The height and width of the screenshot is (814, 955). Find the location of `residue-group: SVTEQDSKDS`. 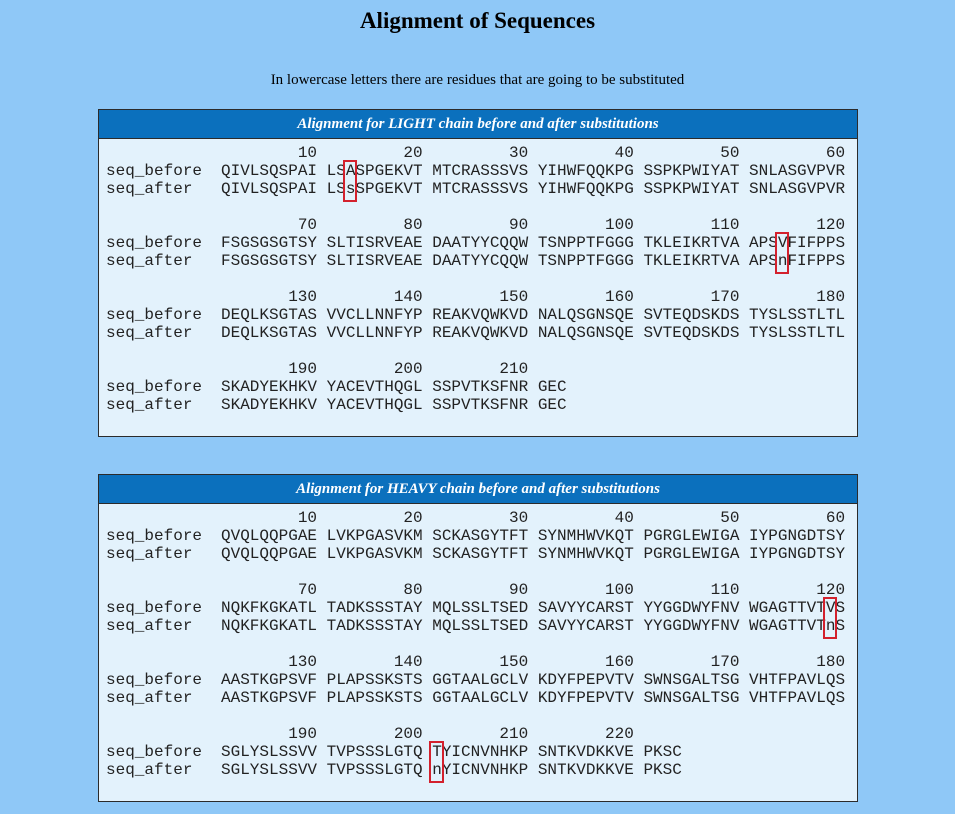

residue-group: SVTEQDSKDS is located at coordinates (691, 315).